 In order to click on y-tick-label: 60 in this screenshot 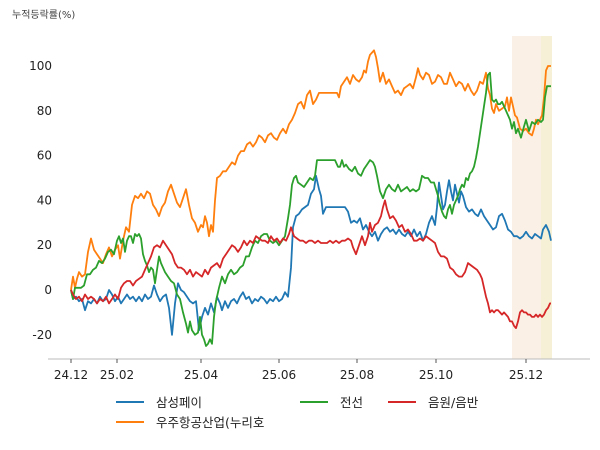, I will do `click(44, 156)`.